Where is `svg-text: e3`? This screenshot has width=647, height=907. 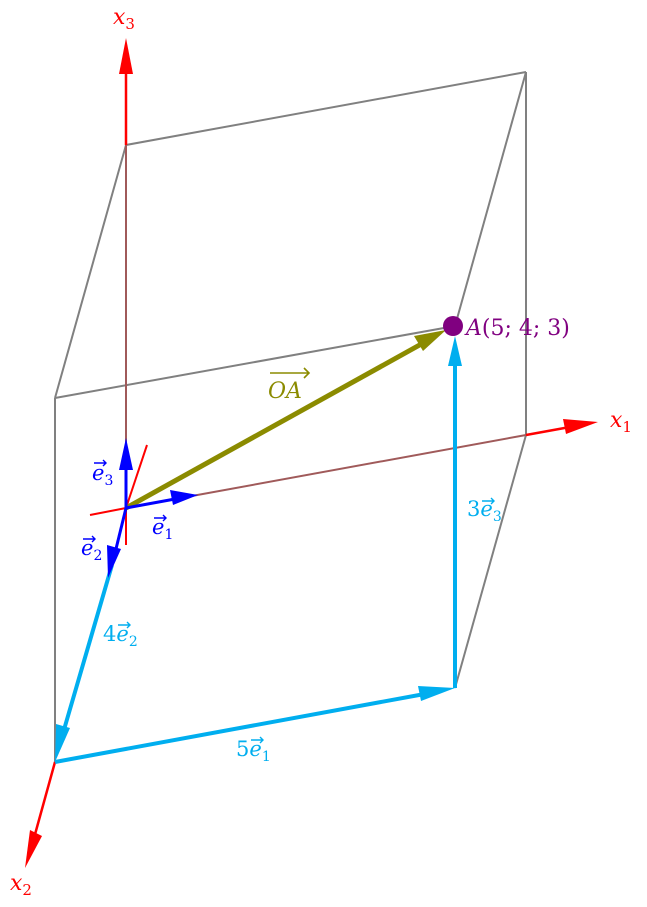
svg-text: e3 is located at coordinates (102, 475).